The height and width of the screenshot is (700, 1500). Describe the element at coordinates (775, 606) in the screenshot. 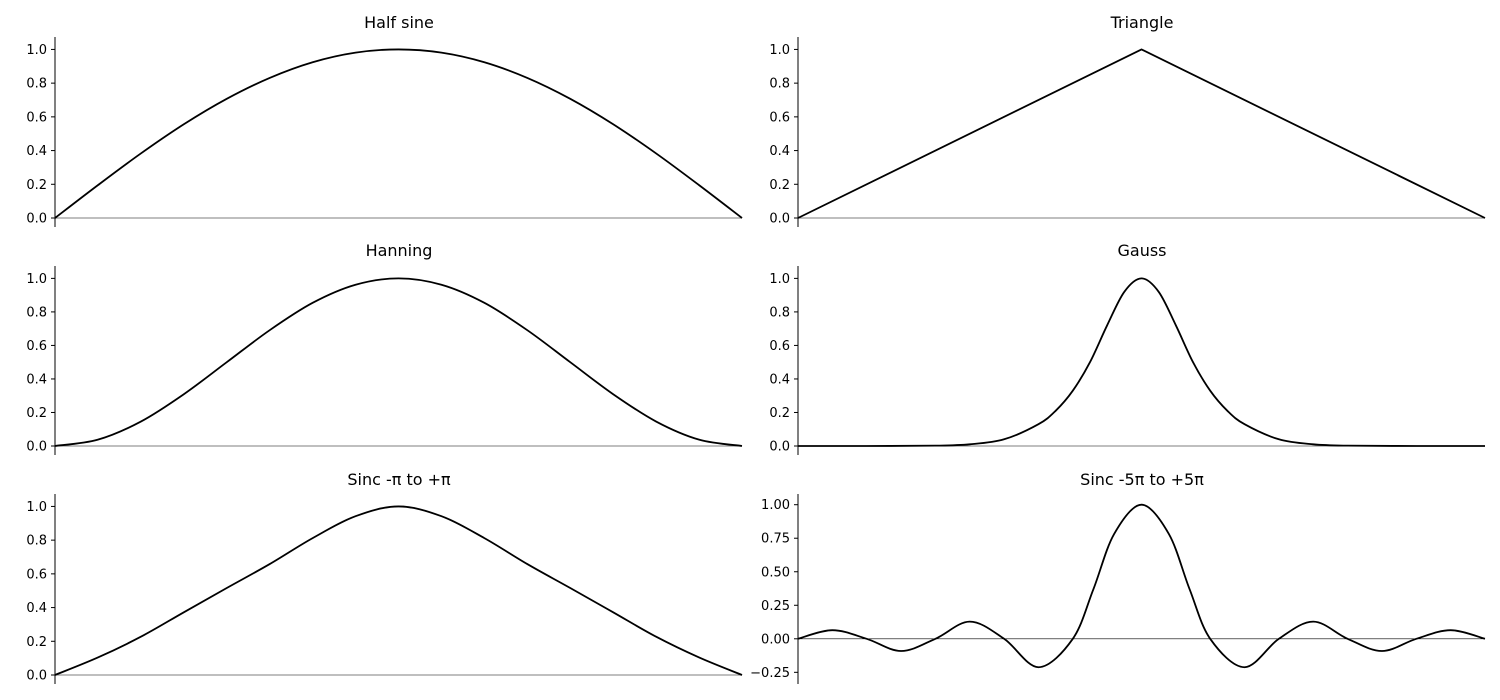

I see `y-tick-label: 0.25` at that location.